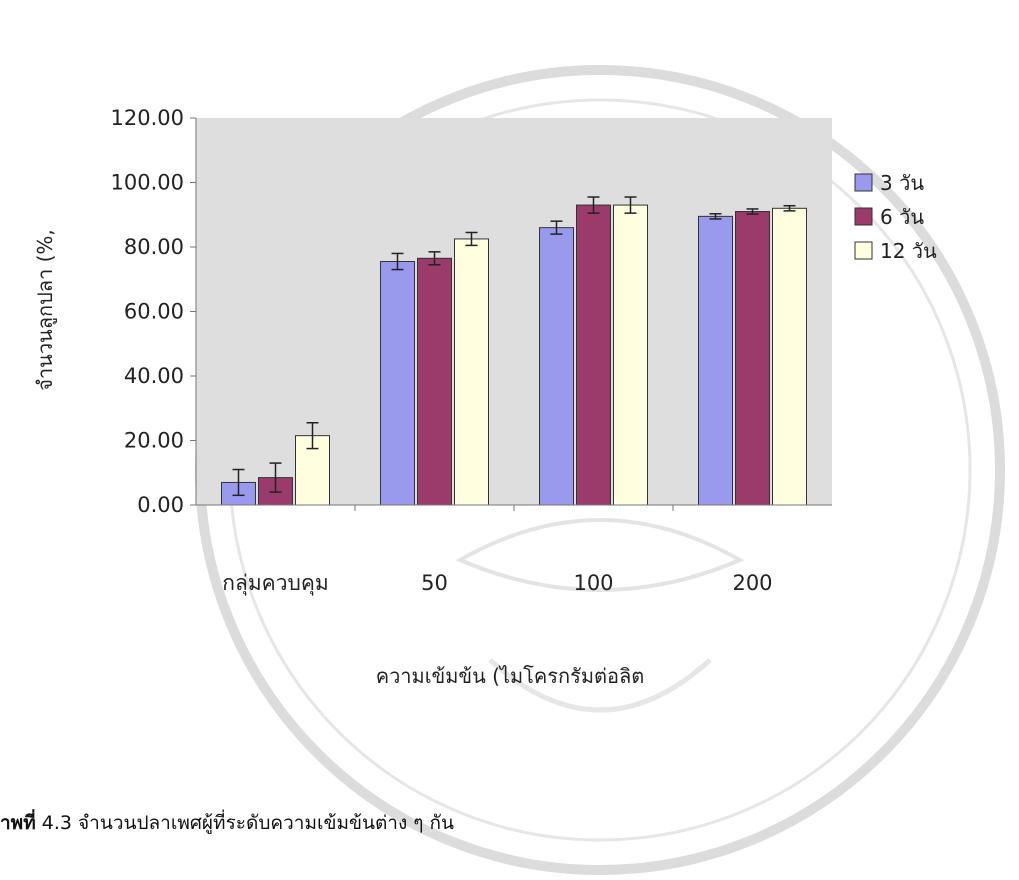 This screenshot has height=880, width=1019. Describe the element at coordinates (45, 310) in the screenshot. I see `y-axis-title: จำนวนลูกปลา (%,` at that location.